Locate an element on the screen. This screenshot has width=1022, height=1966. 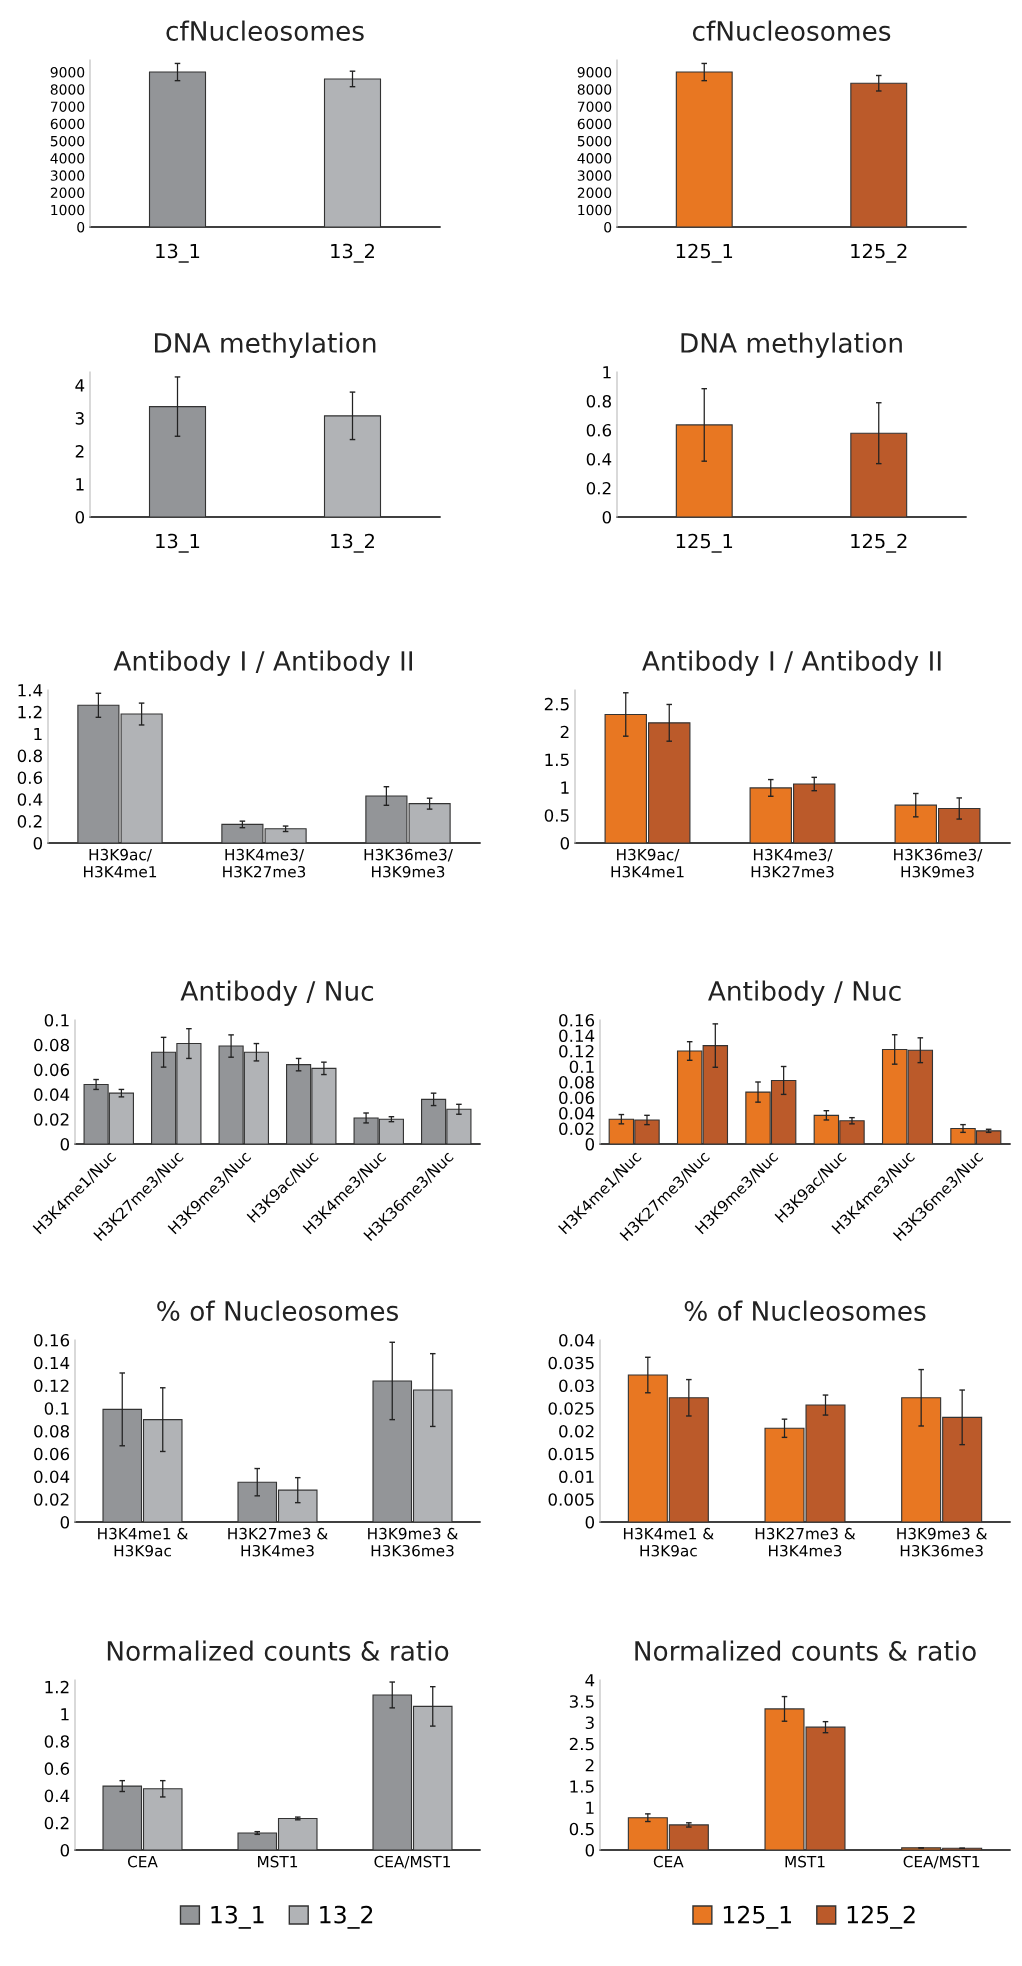
y-tick-label: 0.01 is located at coordinates (576, 1477).